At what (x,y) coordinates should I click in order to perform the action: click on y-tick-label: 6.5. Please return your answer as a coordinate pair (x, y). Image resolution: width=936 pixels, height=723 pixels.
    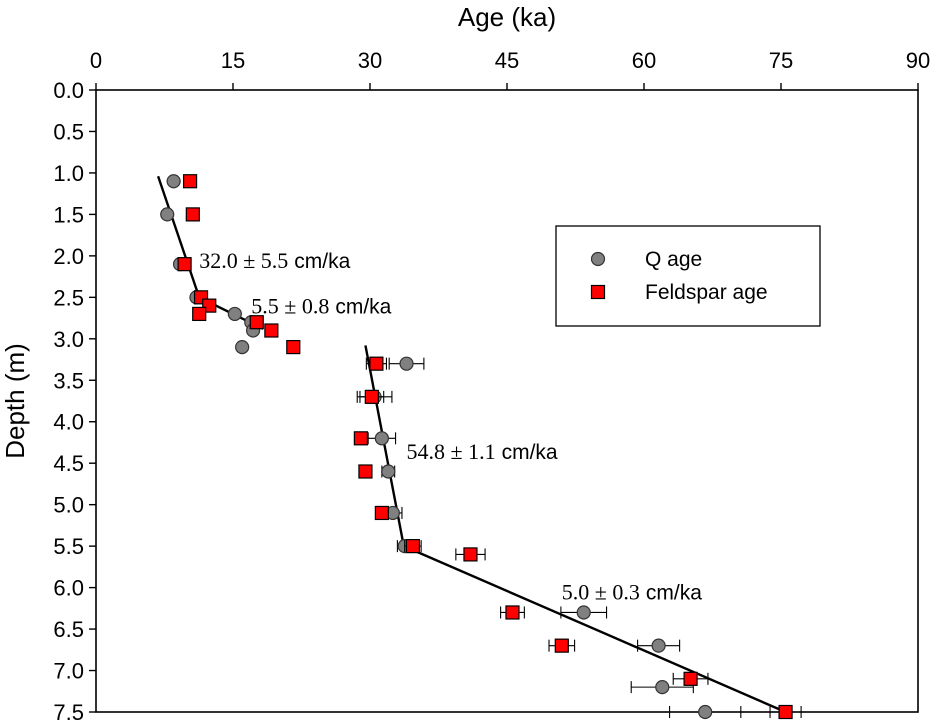
    Looking at the image, I should click on (68, 629).